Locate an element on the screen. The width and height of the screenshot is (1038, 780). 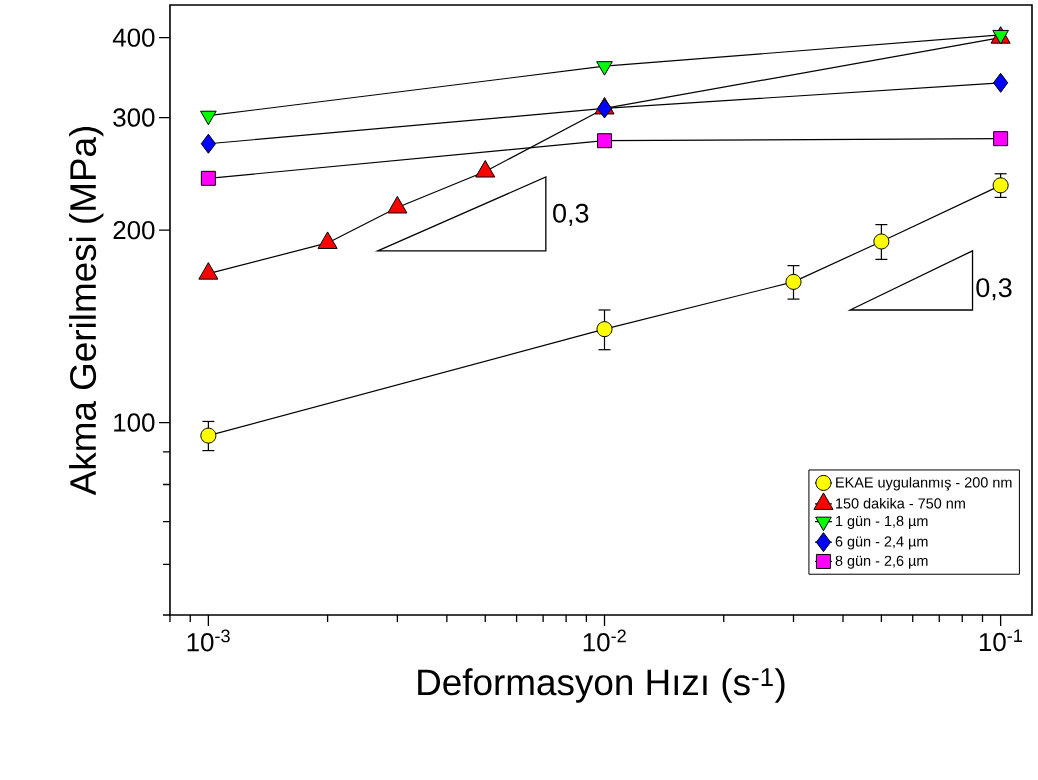
x-tick-label: 10$^{-2}$ is located at coordinates (604, 640).